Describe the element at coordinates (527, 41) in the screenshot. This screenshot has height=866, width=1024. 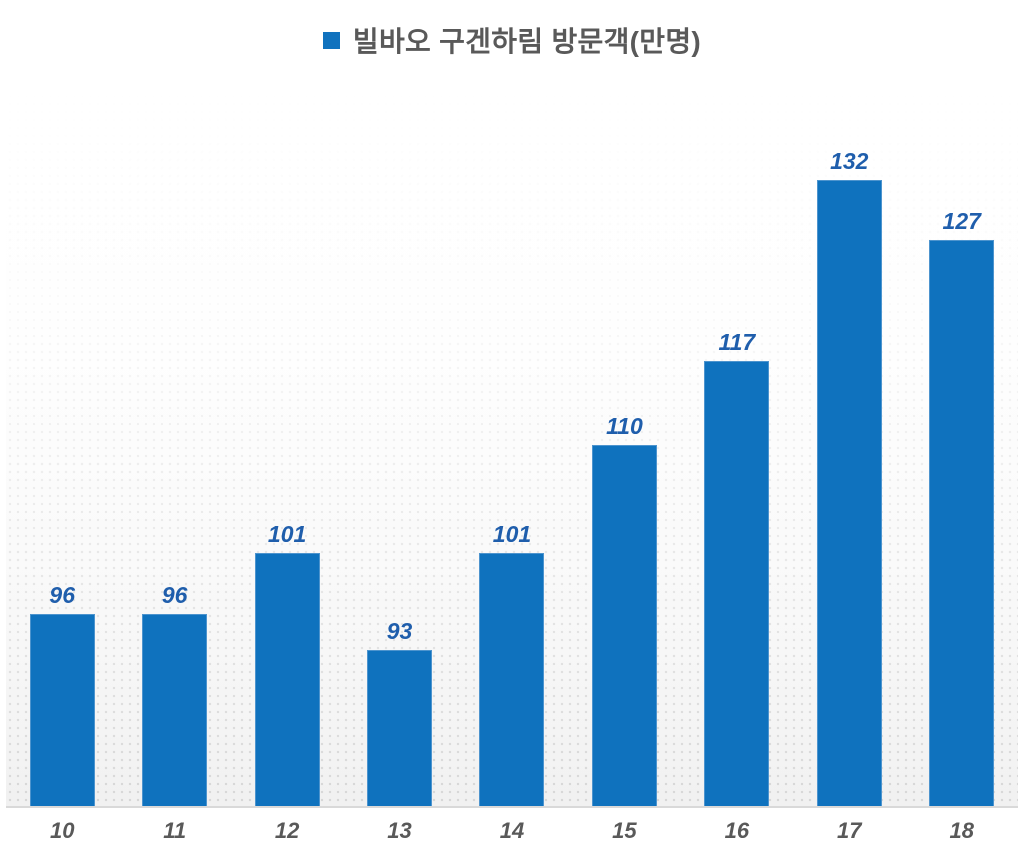
I see `legend-label: 빌바오 구겐하림 방문객(만명)` at that location.